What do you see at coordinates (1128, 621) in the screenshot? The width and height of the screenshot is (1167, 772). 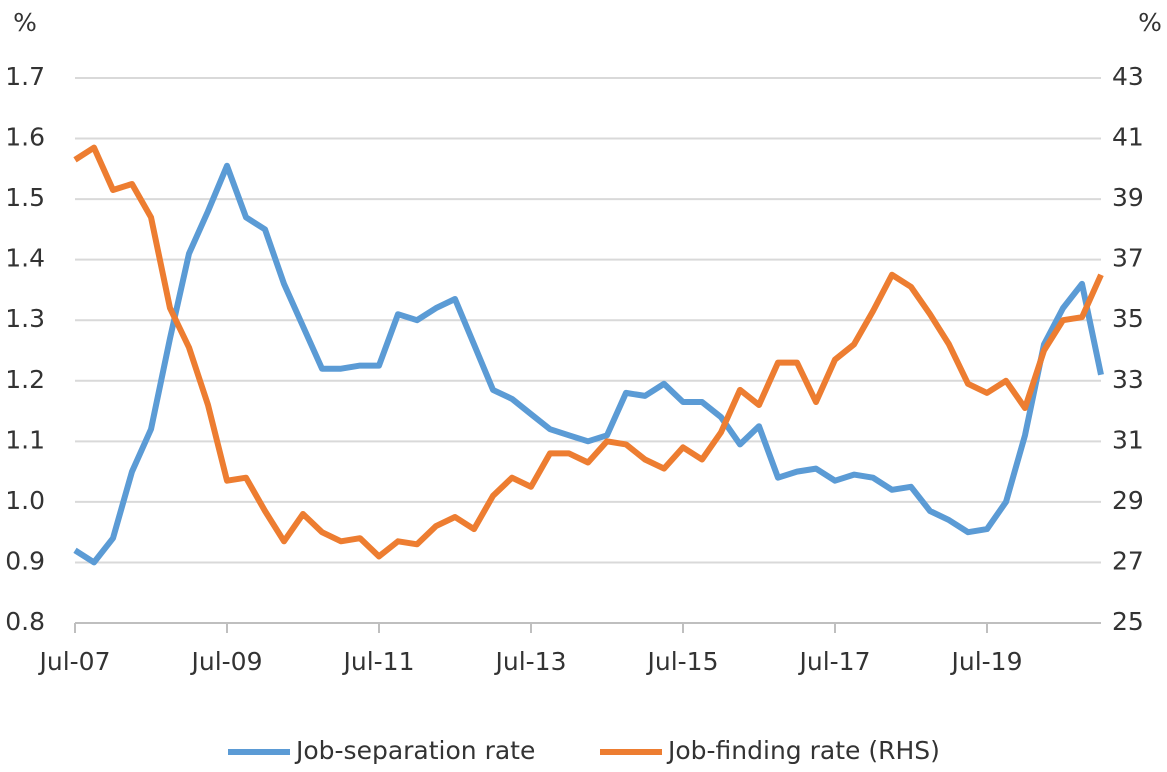 I see `y2-tick-label: 25` at bounding box center [1128, 621].